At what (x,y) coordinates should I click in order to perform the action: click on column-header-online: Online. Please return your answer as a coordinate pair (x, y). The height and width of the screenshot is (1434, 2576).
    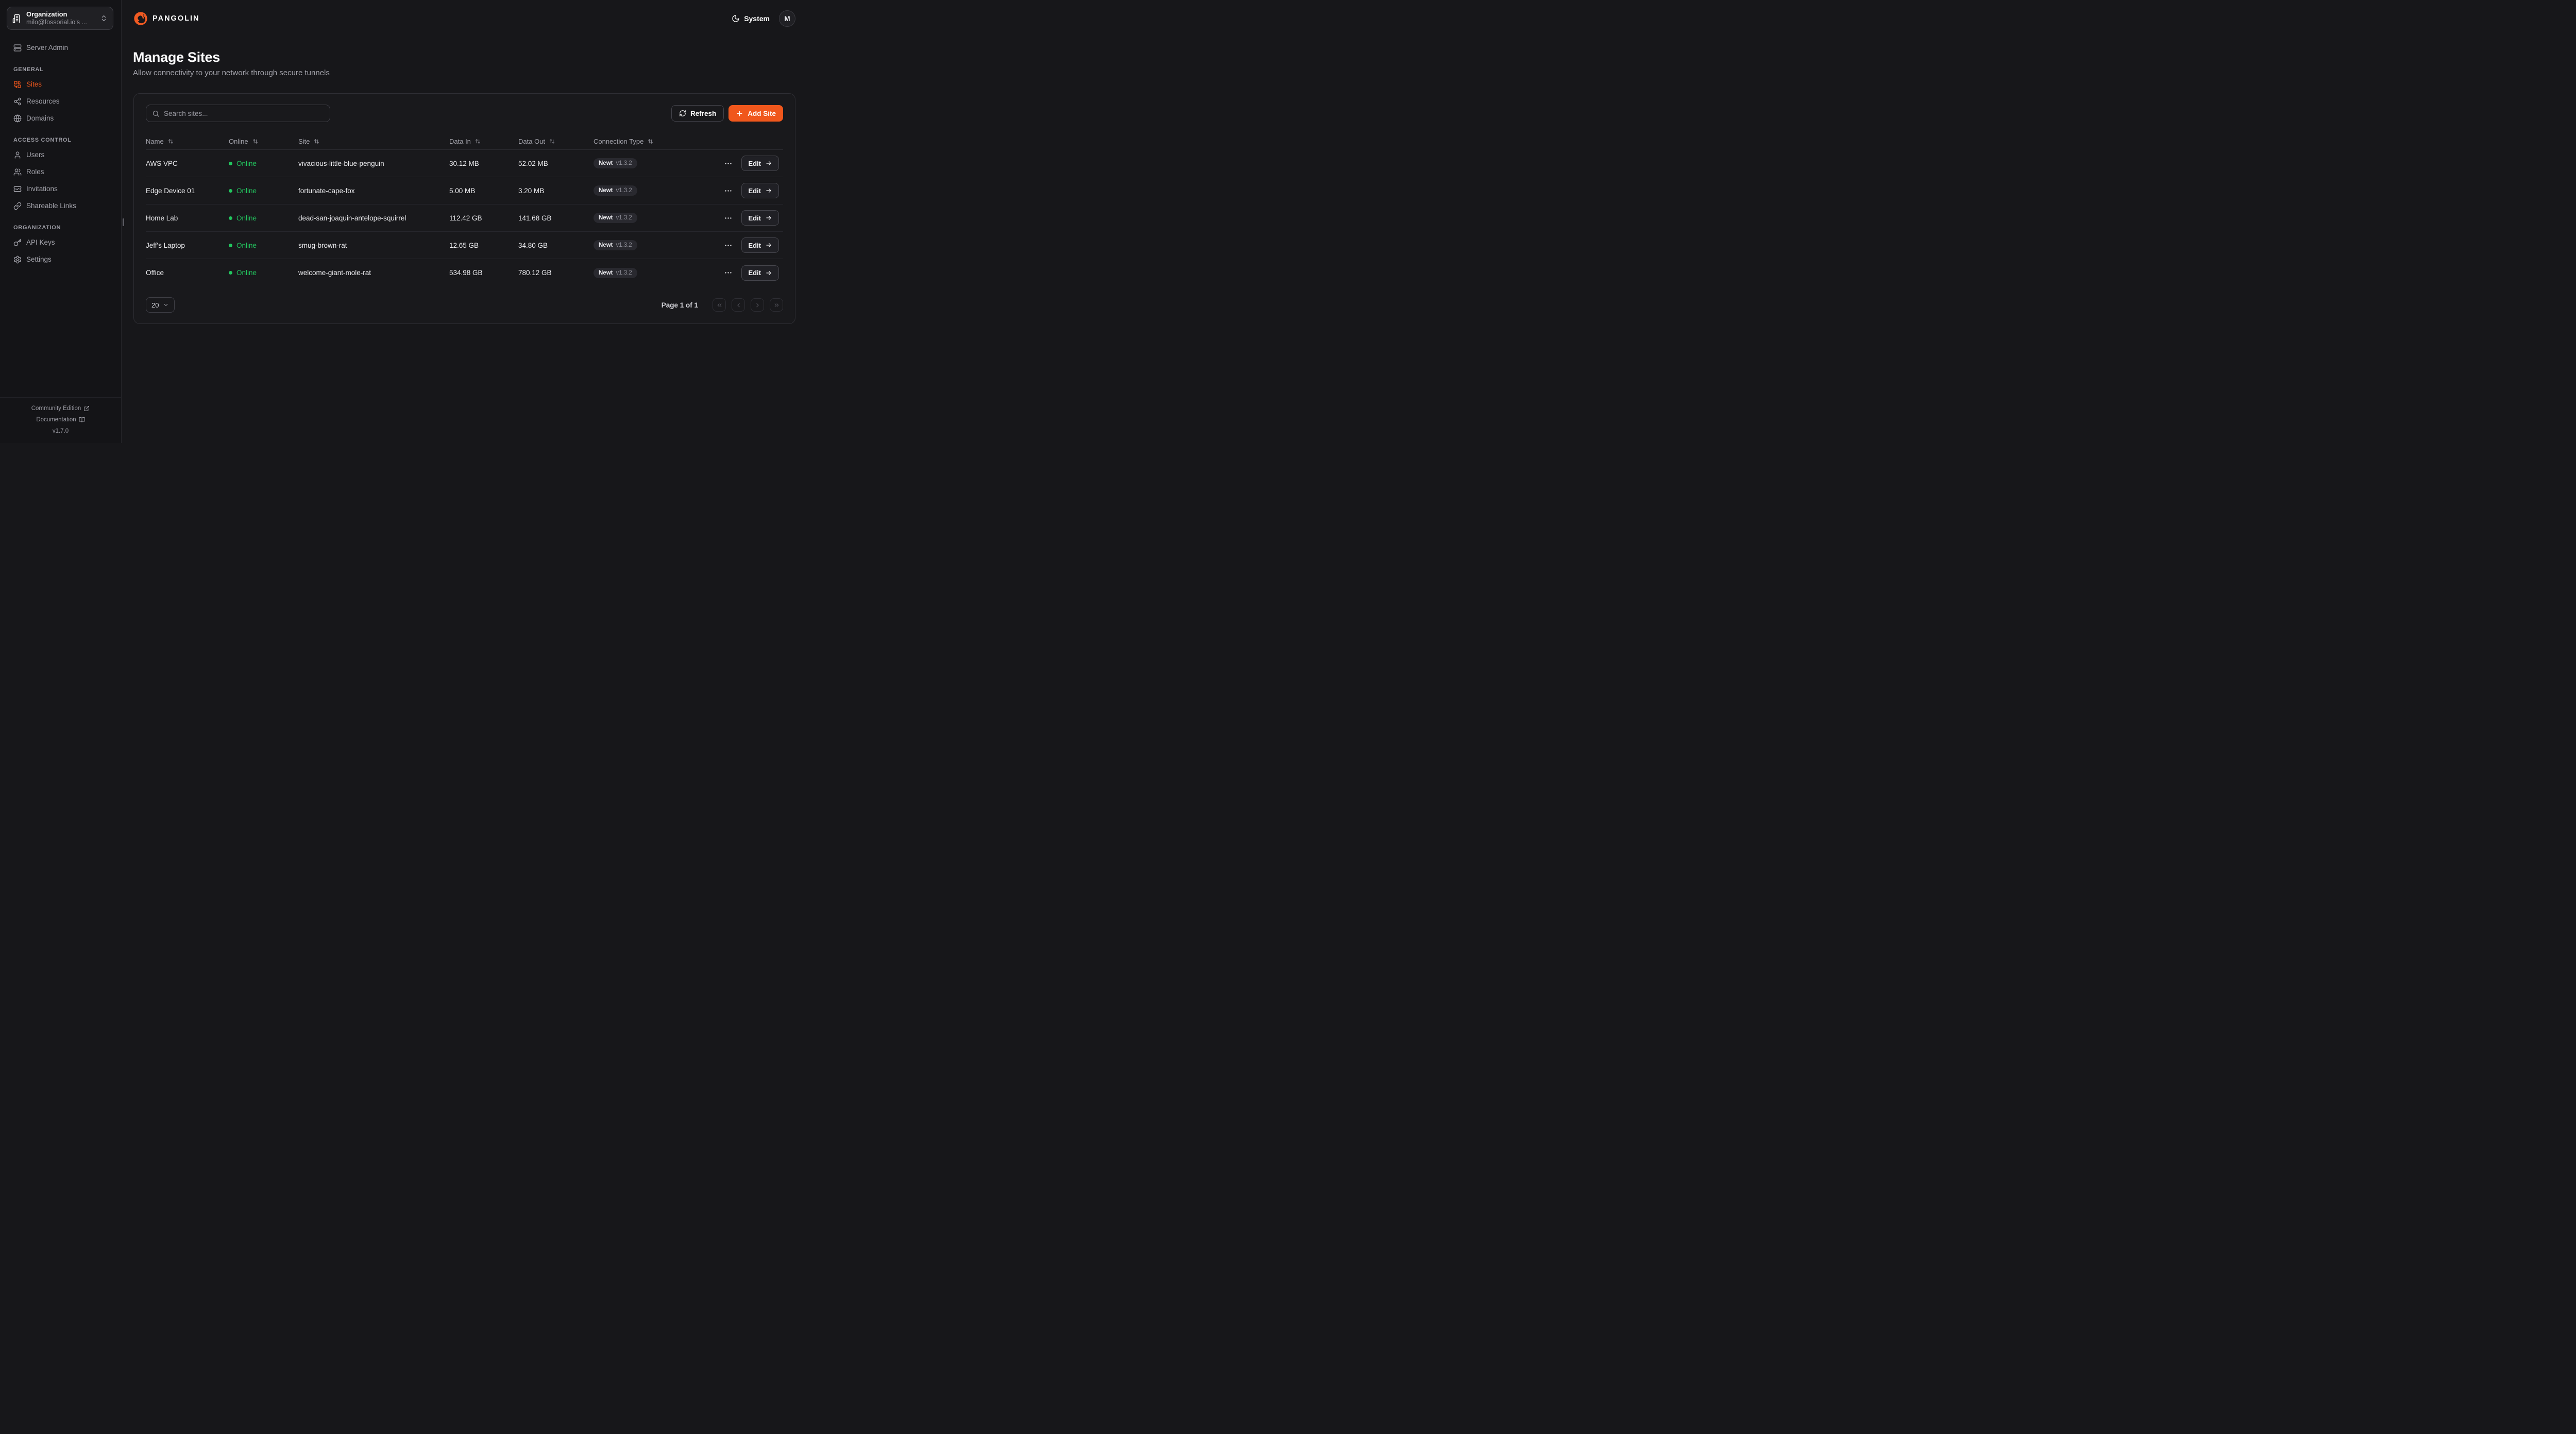
    Looking at the image, I should click on (263, 141).